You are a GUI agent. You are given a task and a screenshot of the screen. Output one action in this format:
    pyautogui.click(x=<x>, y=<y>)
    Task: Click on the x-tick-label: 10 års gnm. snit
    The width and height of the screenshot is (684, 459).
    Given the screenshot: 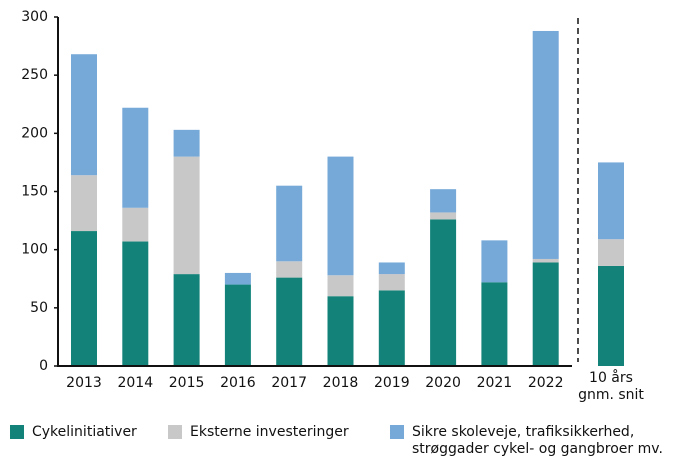 What is the action you would take?
    pyautogui.click(x=611, y=386)
    